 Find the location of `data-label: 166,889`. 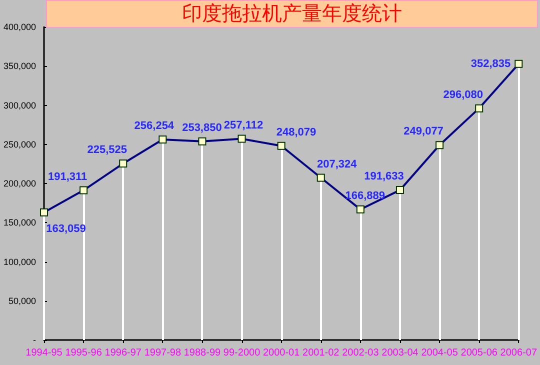

data-label: 166,889 is located at coordinates (365, 196).